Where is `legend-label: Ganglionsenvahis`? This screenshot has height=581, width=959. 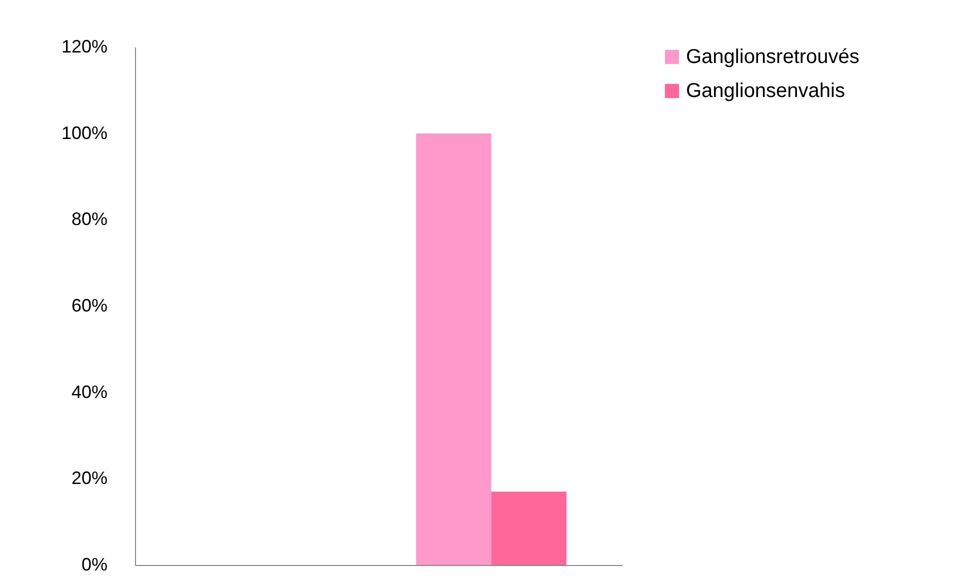 legend-label: Ganglionsenvahis is located at coordinates (765, 91).